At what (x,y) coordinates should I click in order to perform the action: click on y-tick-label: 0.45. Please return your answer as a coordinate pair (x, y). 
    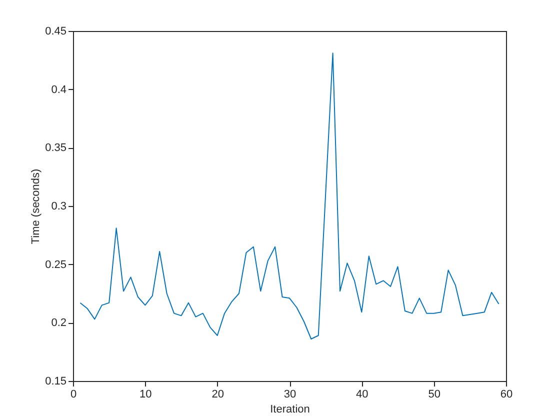
    Looking at the image, I should click on (55, 32).